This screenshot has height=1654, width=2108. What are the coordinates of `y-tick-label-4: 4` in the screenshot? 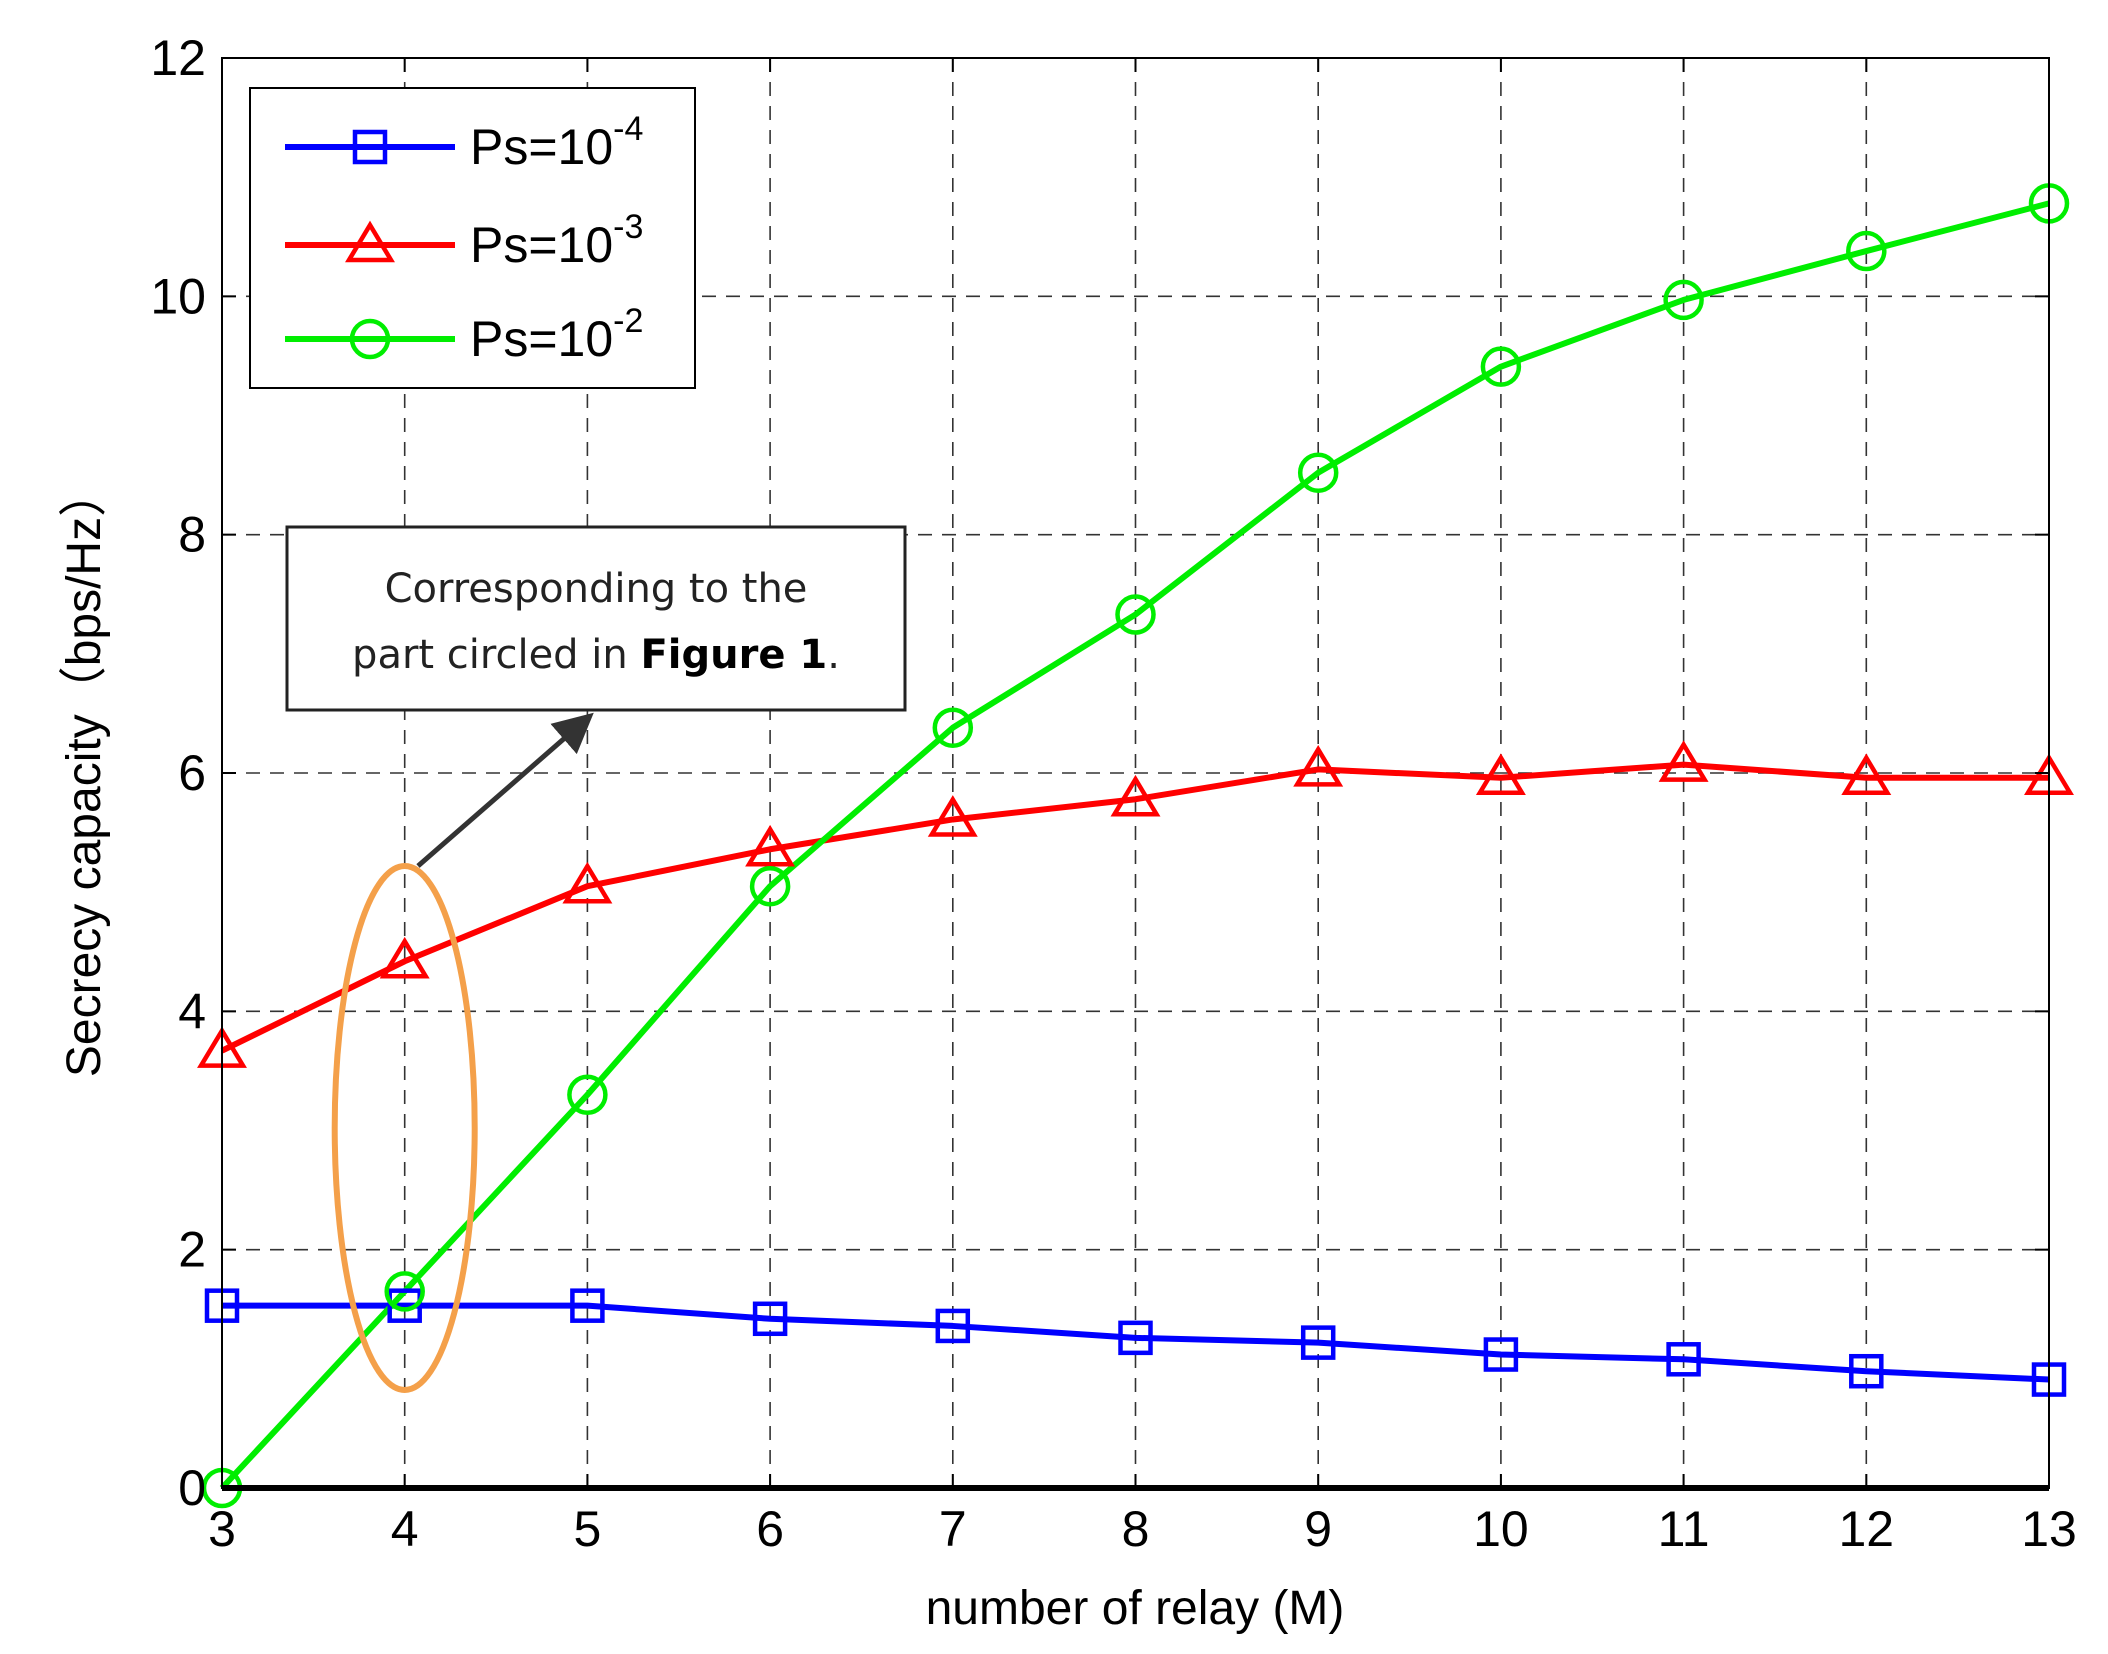 It's located at (192, 1011).